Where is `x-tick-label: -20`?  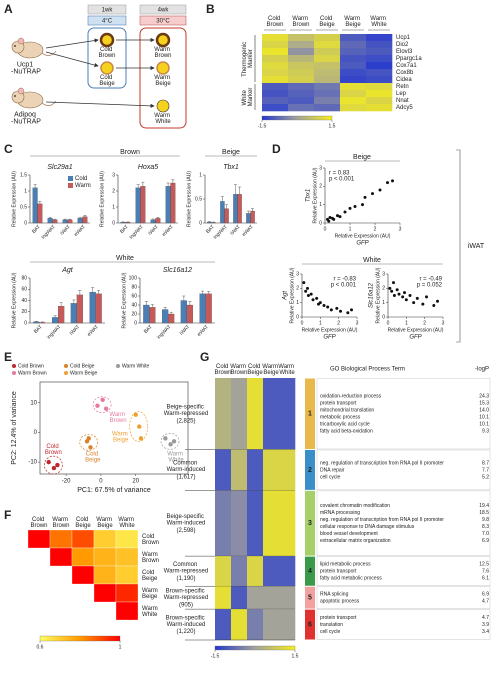 x-tick-label: -20 is located at coordinates (66, 482).